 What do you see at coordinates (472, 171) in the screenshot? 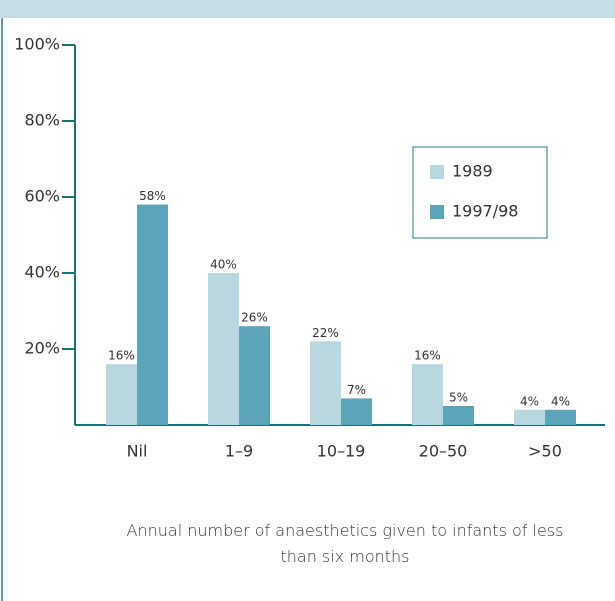
I see `legend-label: 1989` at bounding box center [472, 171].